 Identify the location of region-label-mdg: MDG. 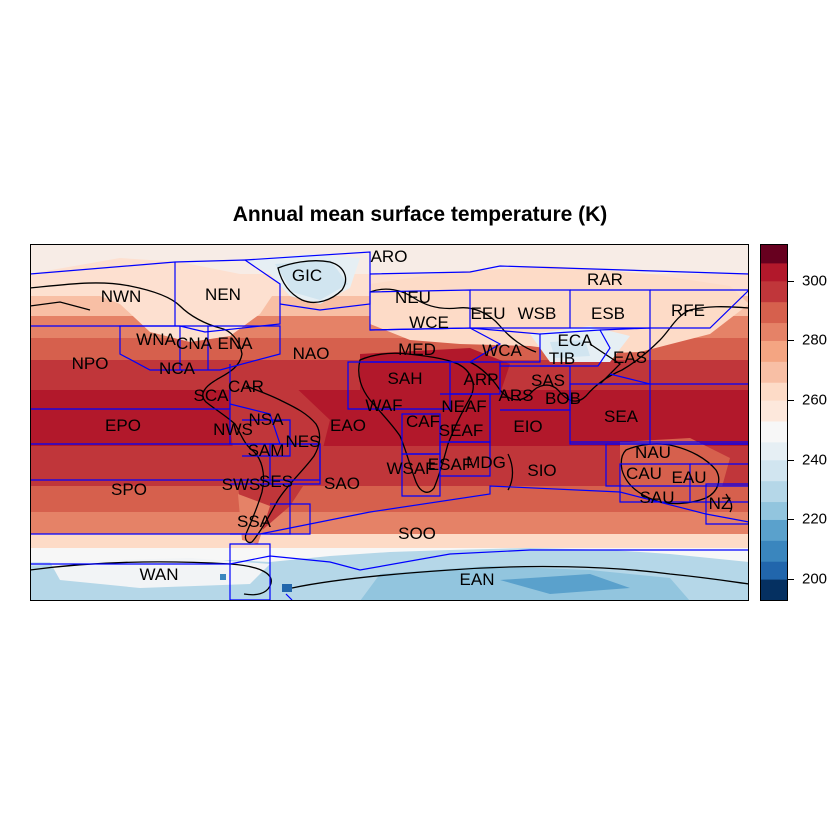
(486, 462).